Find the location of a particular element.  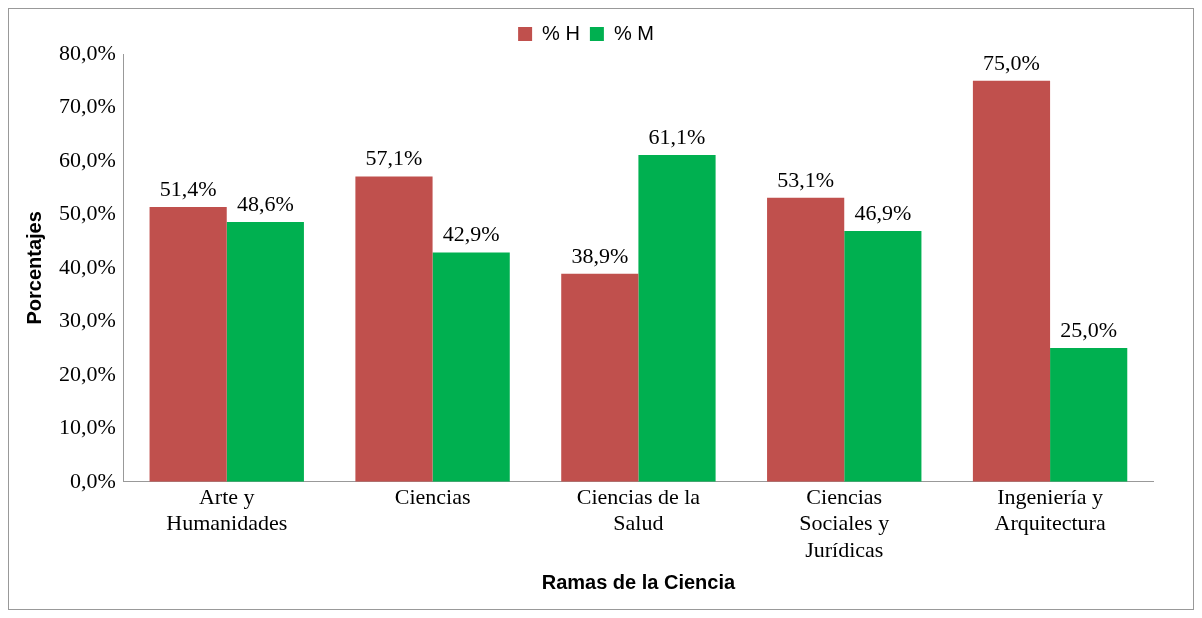

x-tick-label: Arte y Humanidades is located at coordinates (227, 509).